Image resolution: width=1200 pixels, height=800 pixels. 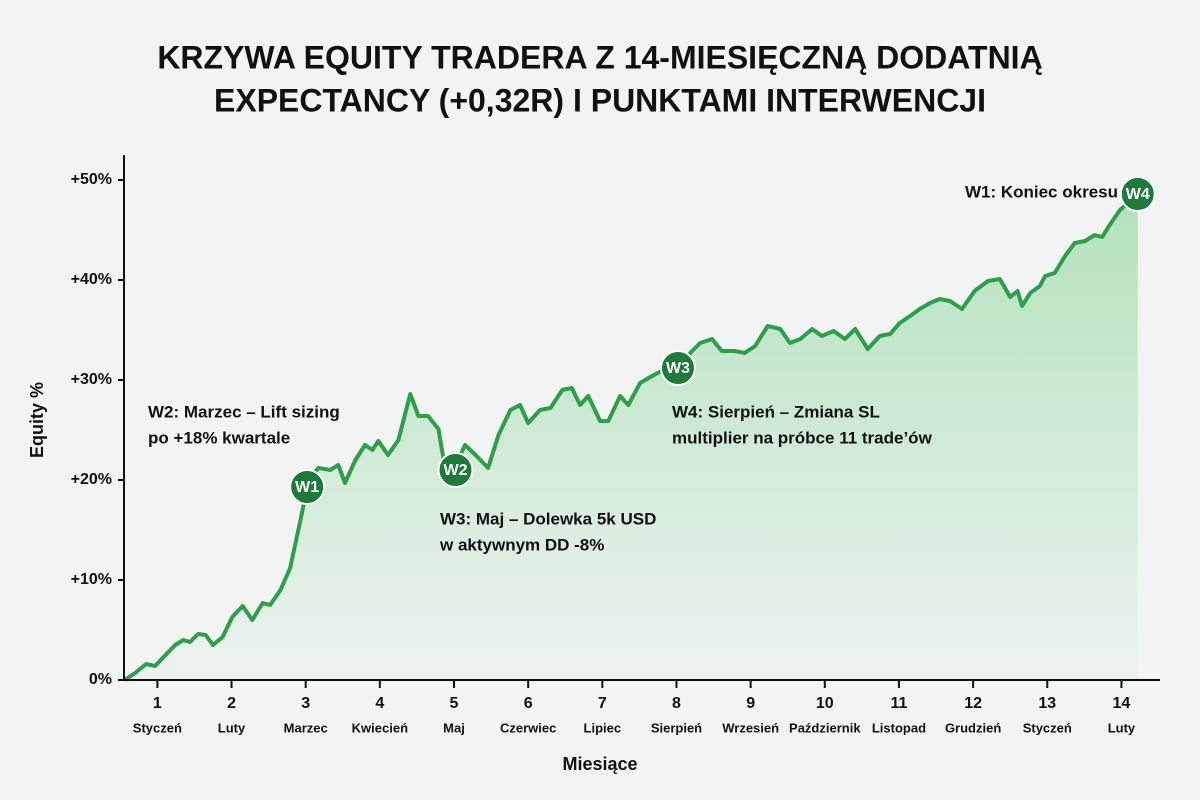 What do you see at coordinates (599, 764) in the screenshot?
I see `x-axis-label: Miesiące` at bounding box center [599, 764].